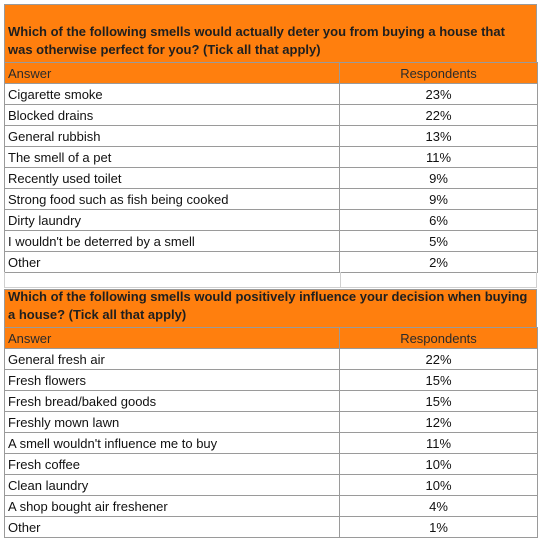  What do you see at coordinates (438, 527) in the screenshot?
I see `respondents-cell: 1%` at bounding box center [438, 527].